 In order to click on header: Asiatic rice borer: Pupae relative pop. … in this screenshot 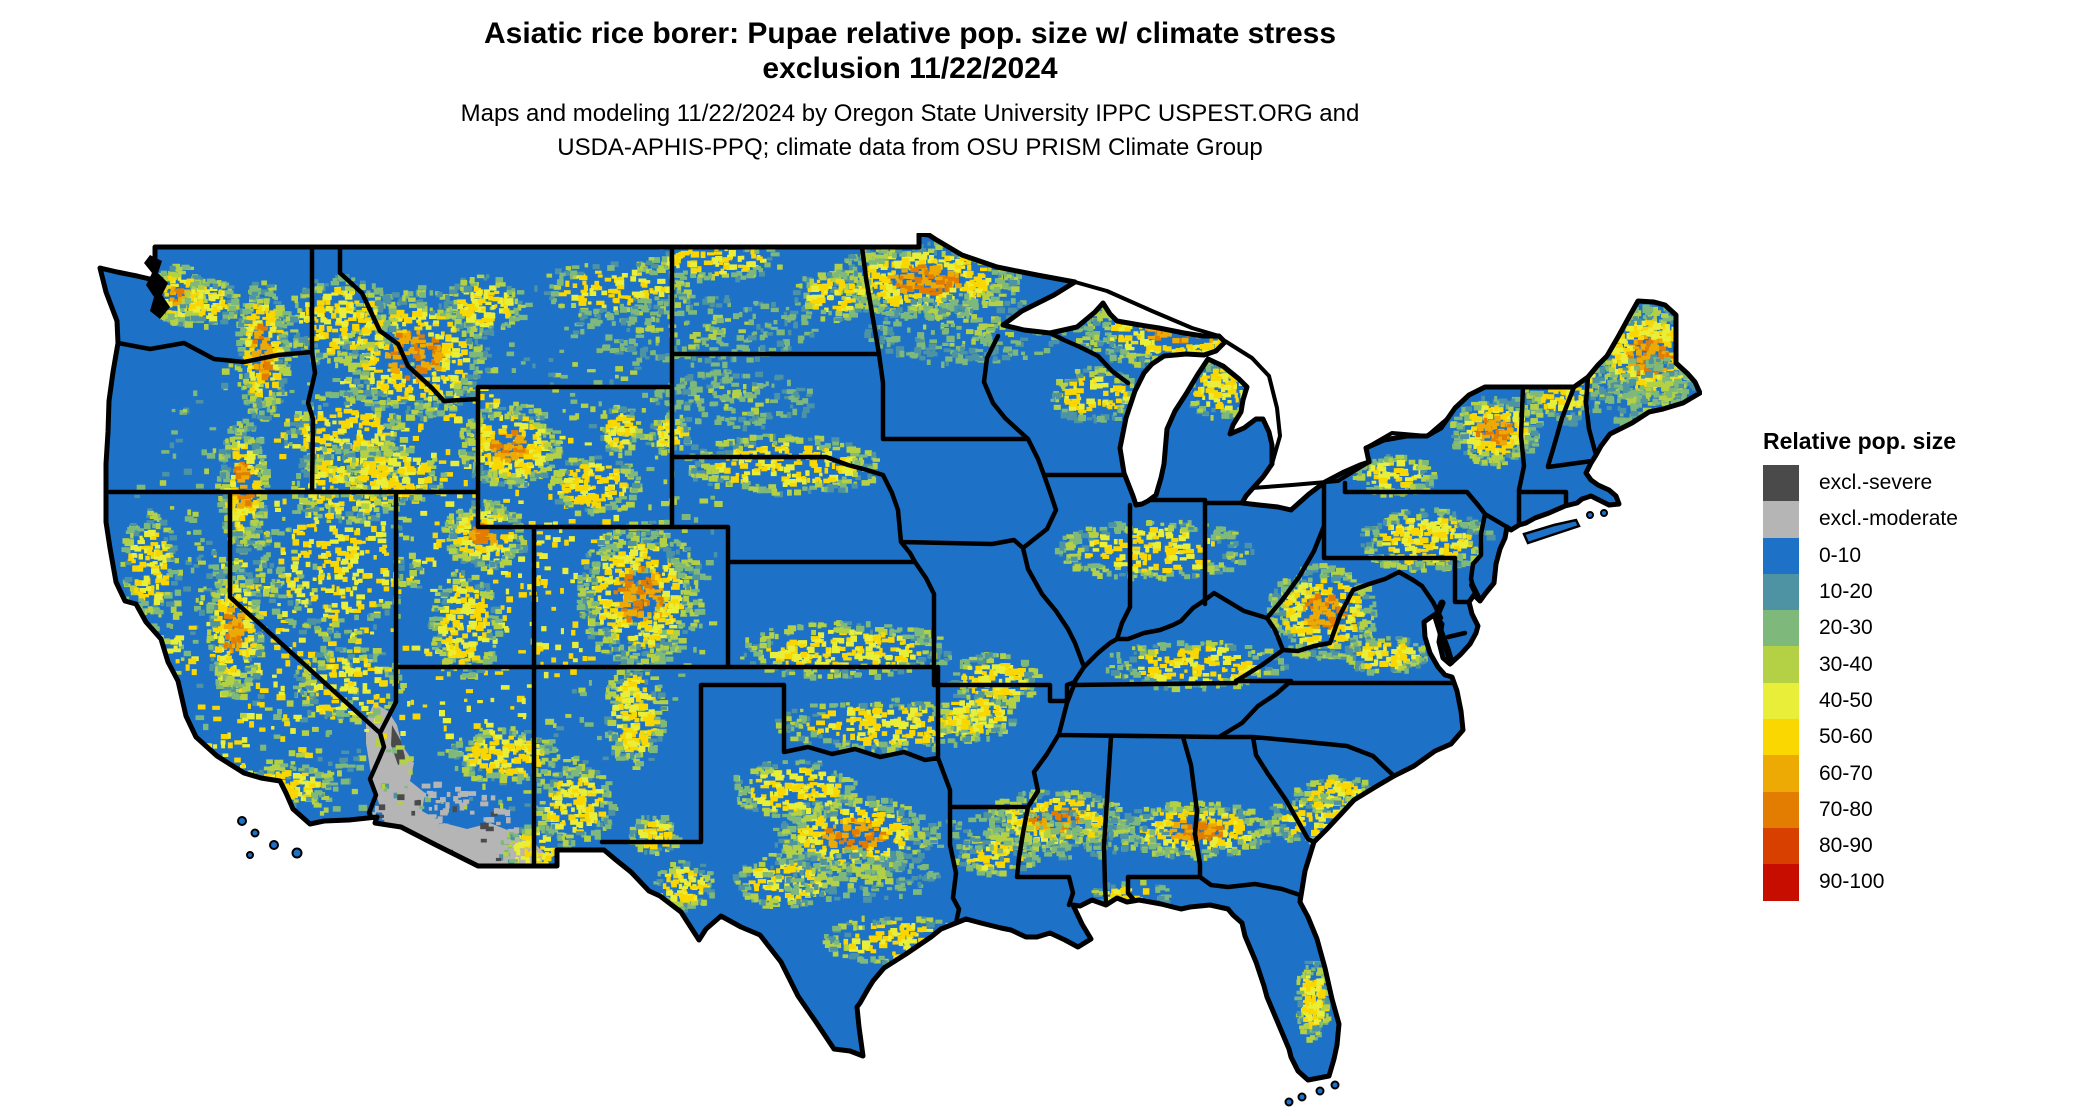, I will do `click(910, 90)`.